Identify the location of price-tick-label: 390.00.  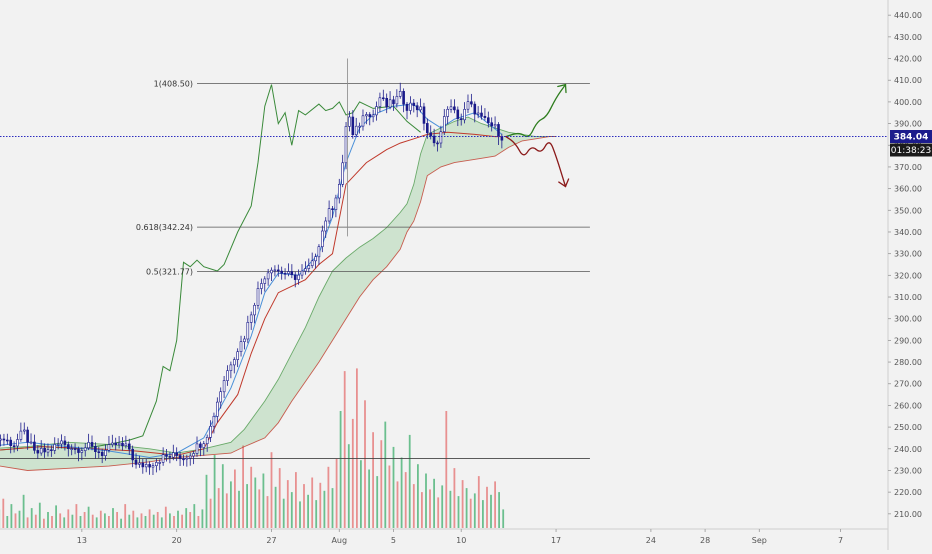
(908, 124).